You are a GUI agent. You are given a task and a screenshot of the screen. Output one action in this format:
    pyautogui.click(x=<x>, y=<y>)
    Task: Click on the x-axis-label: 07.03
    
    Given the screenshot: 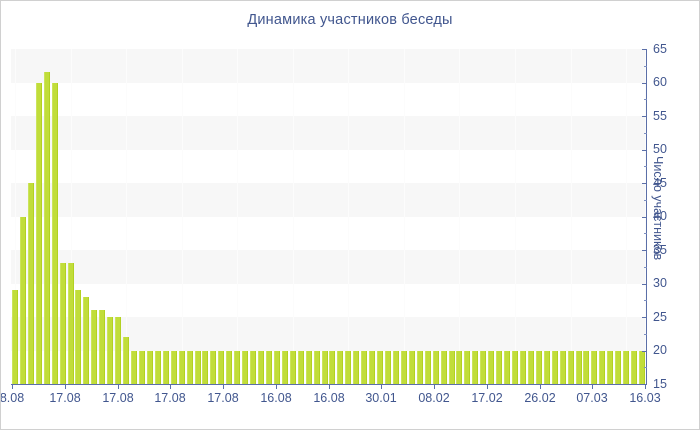 What is the action you would take?
    pyautogui.click(x=592, y=398)
    